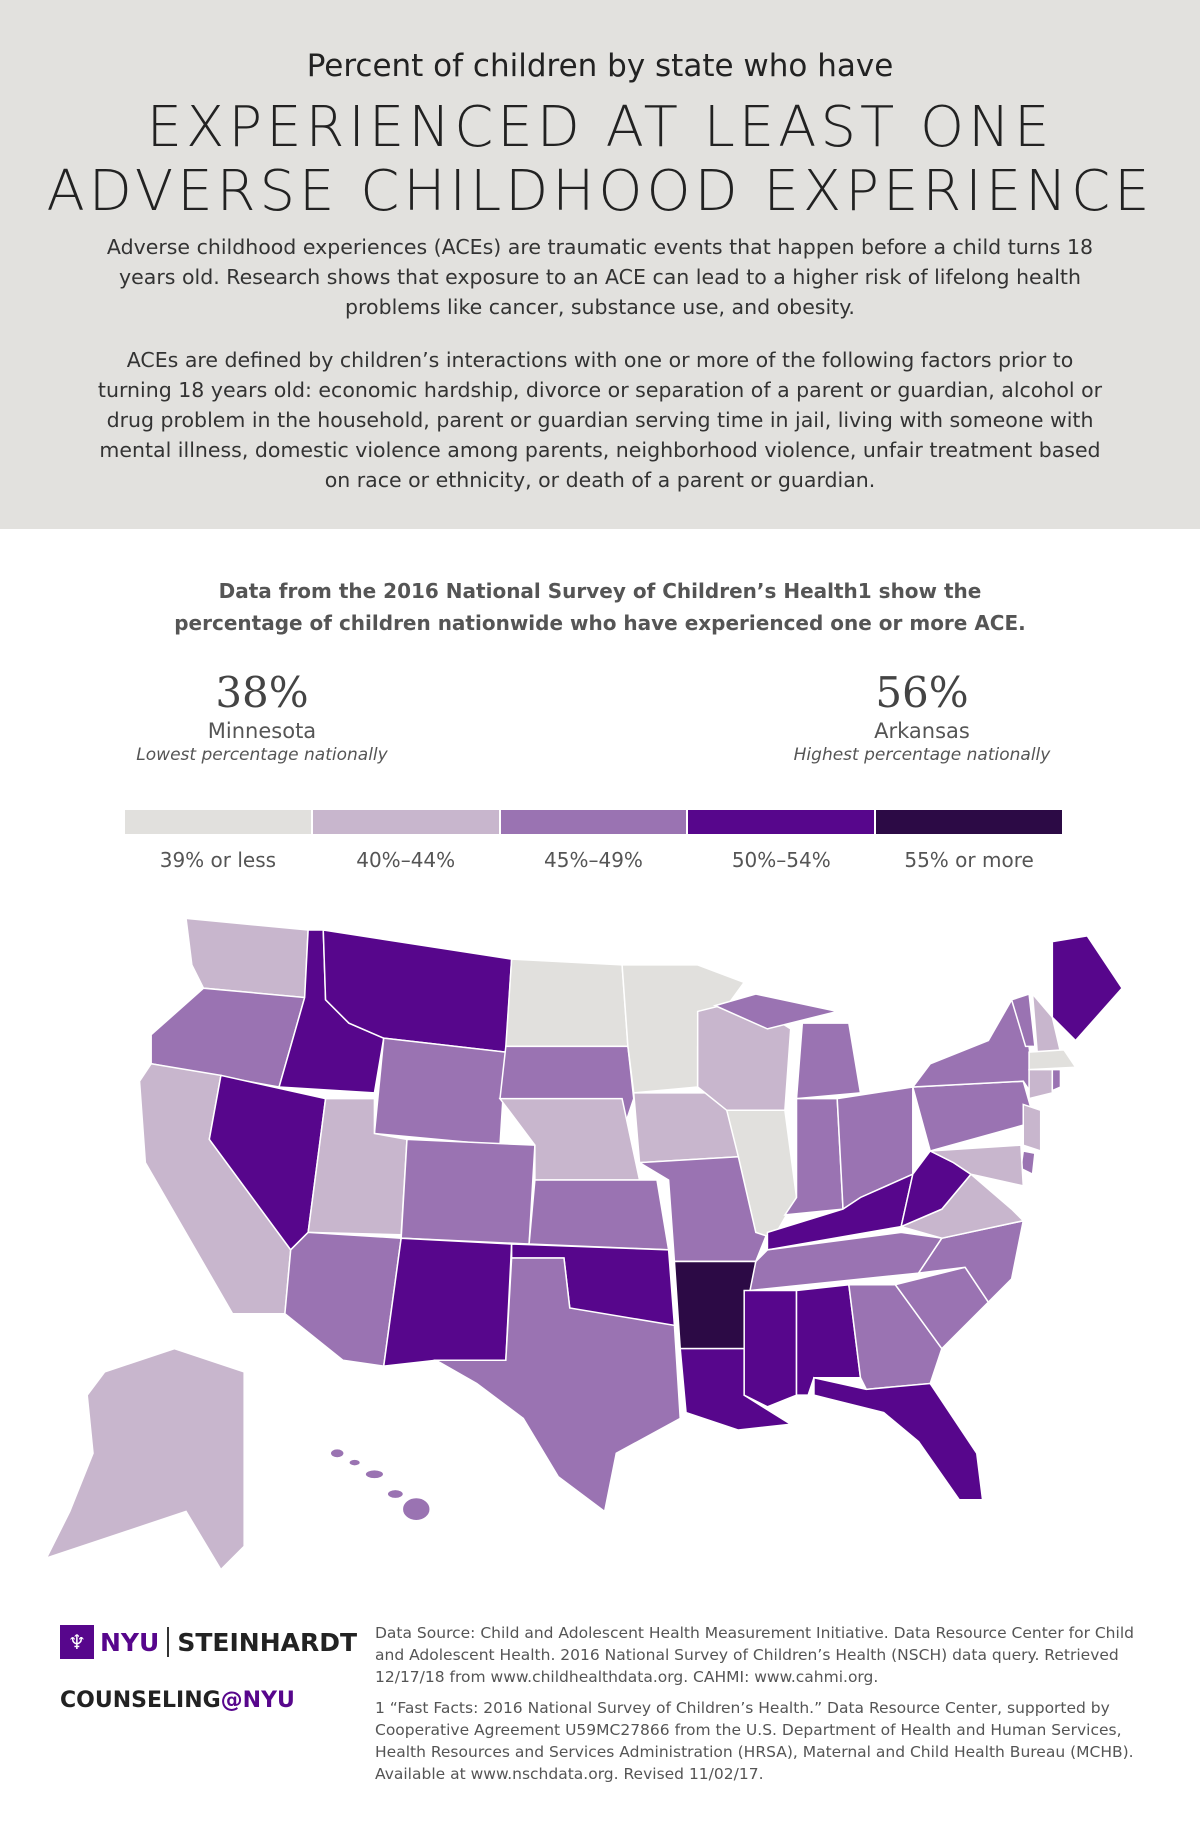  Describe the element at coordinates (557, 1385) in the screenshot. I see `state-tx` at that location.